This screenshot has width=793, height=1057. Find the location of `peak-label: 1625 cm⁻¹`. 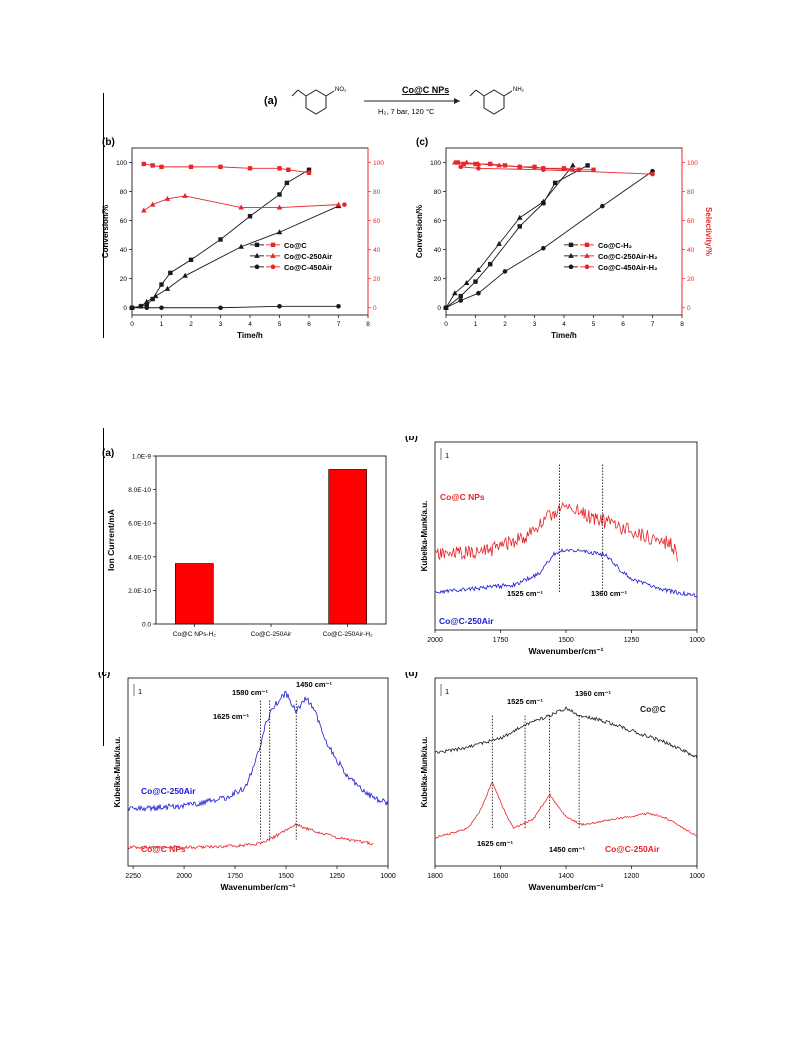

peak-label: 1625 cm⁻¹ is located at coordinates (495, 843).